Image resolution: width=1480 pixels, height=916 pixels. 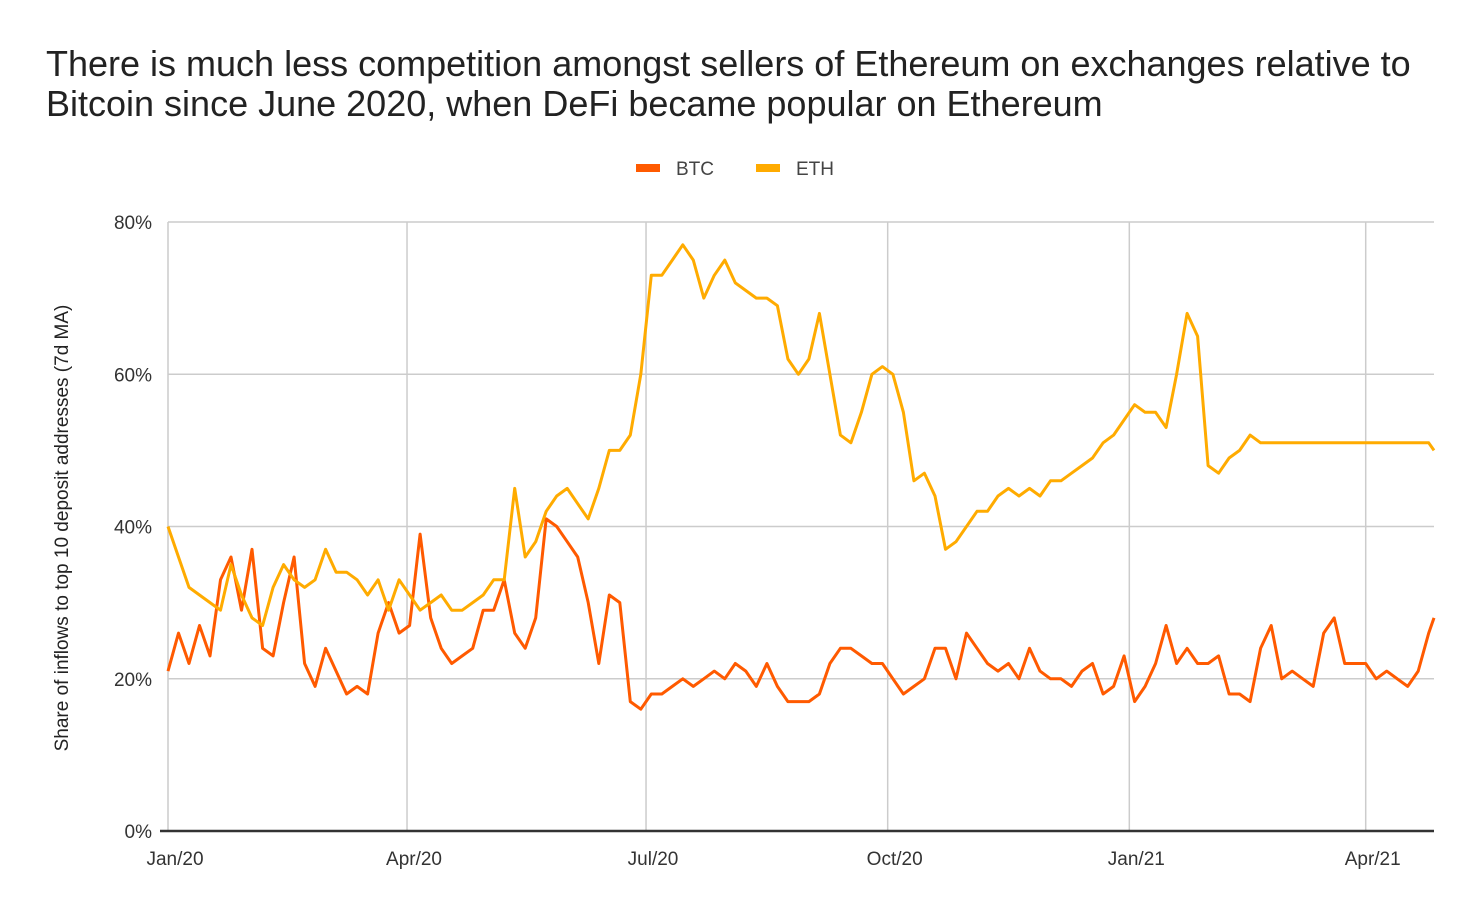 What do you see at coordinates (695, 169) in the screenshot?
I see `legend-label: BTC` at bounding box center [695, 169].